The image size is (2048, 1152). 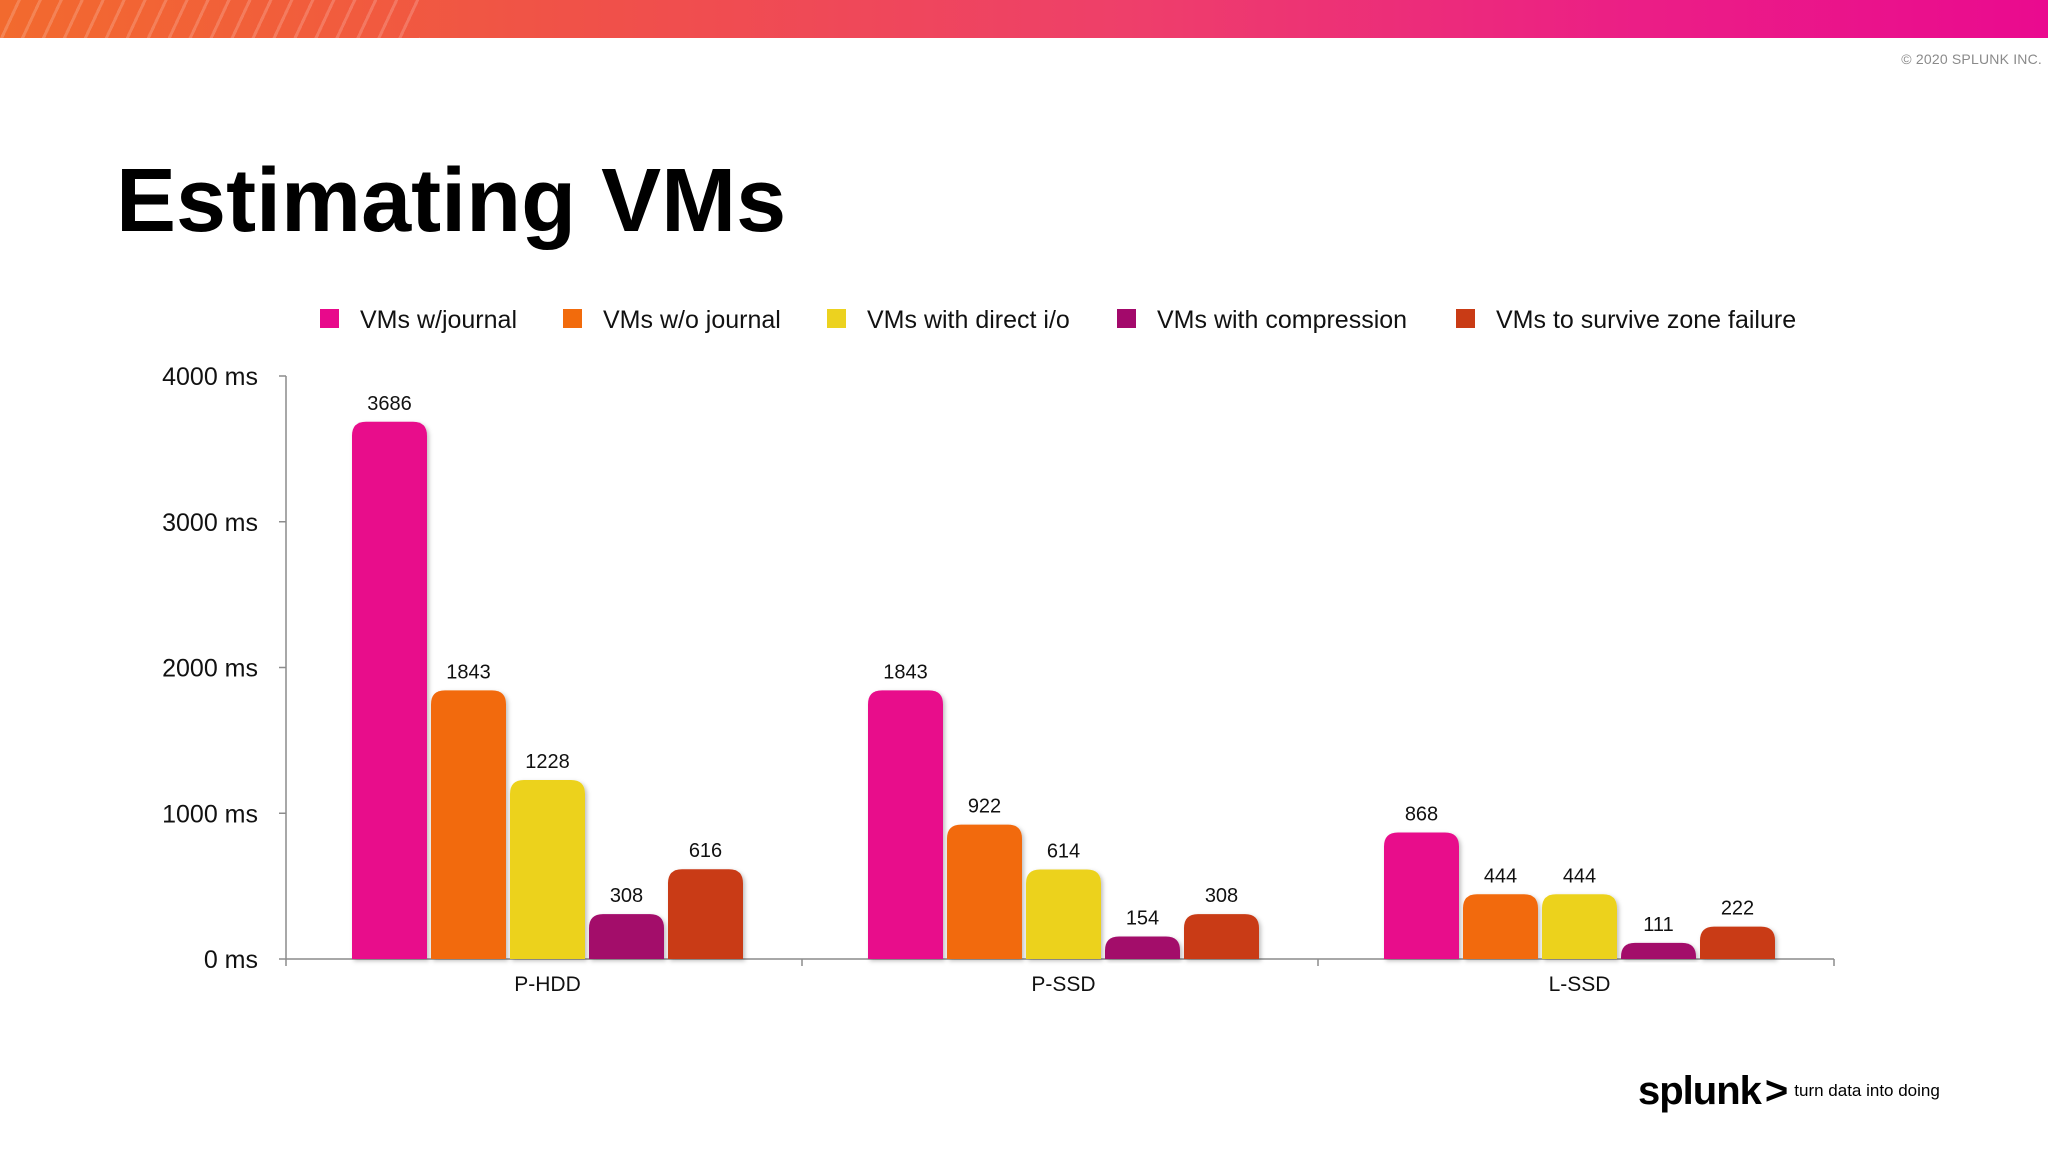 I want to click on y-tick-label: 1000 ms, so click(x=210, y=814).